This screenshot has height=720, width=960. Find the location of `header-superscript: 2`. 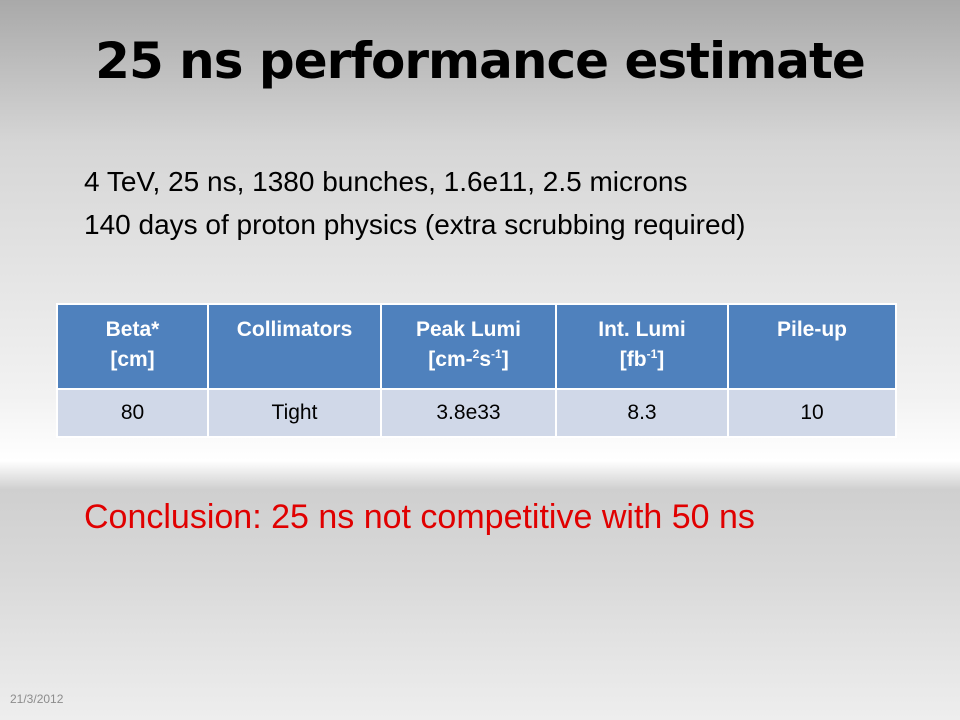

header-superscript: 2 is located at coordinates (476, 354).